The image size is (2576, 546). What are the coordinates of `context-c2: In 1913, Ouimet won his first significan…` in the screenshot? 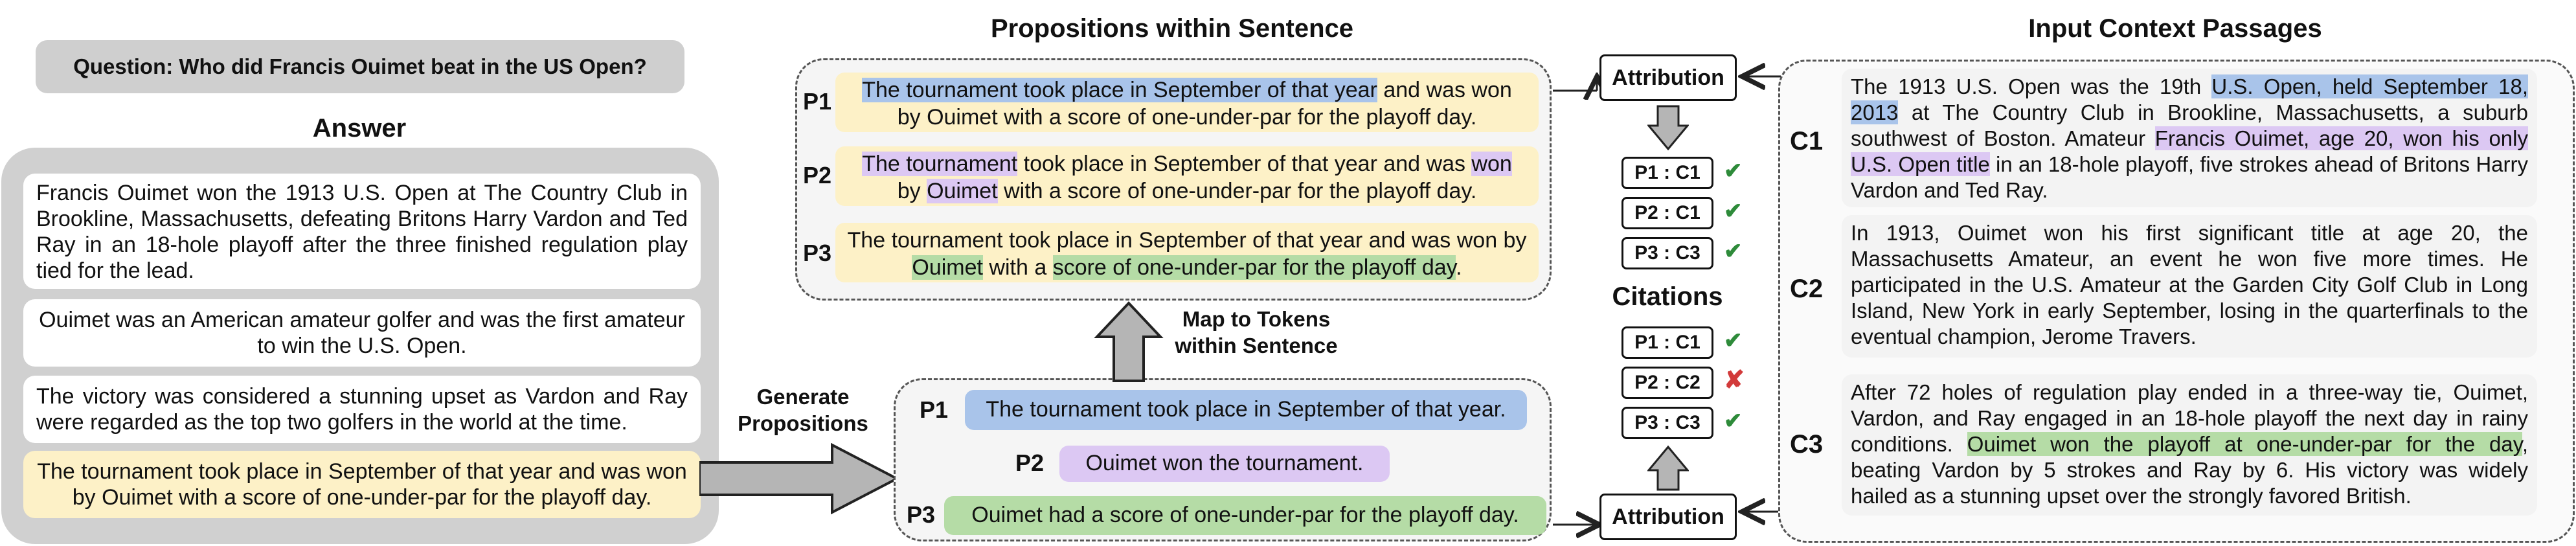 It's located at (2189, 286).